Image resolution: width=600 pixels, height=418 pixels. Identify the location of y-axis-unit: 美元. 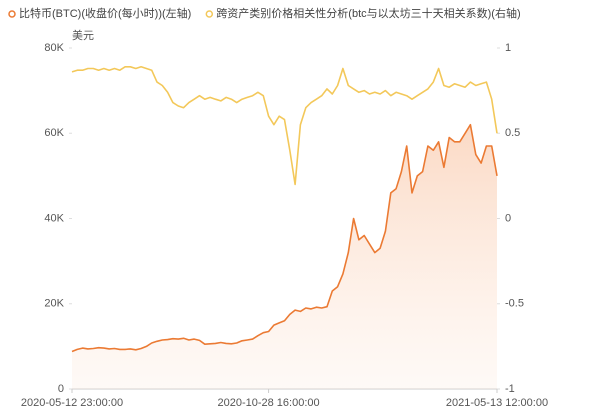
(83, 35).